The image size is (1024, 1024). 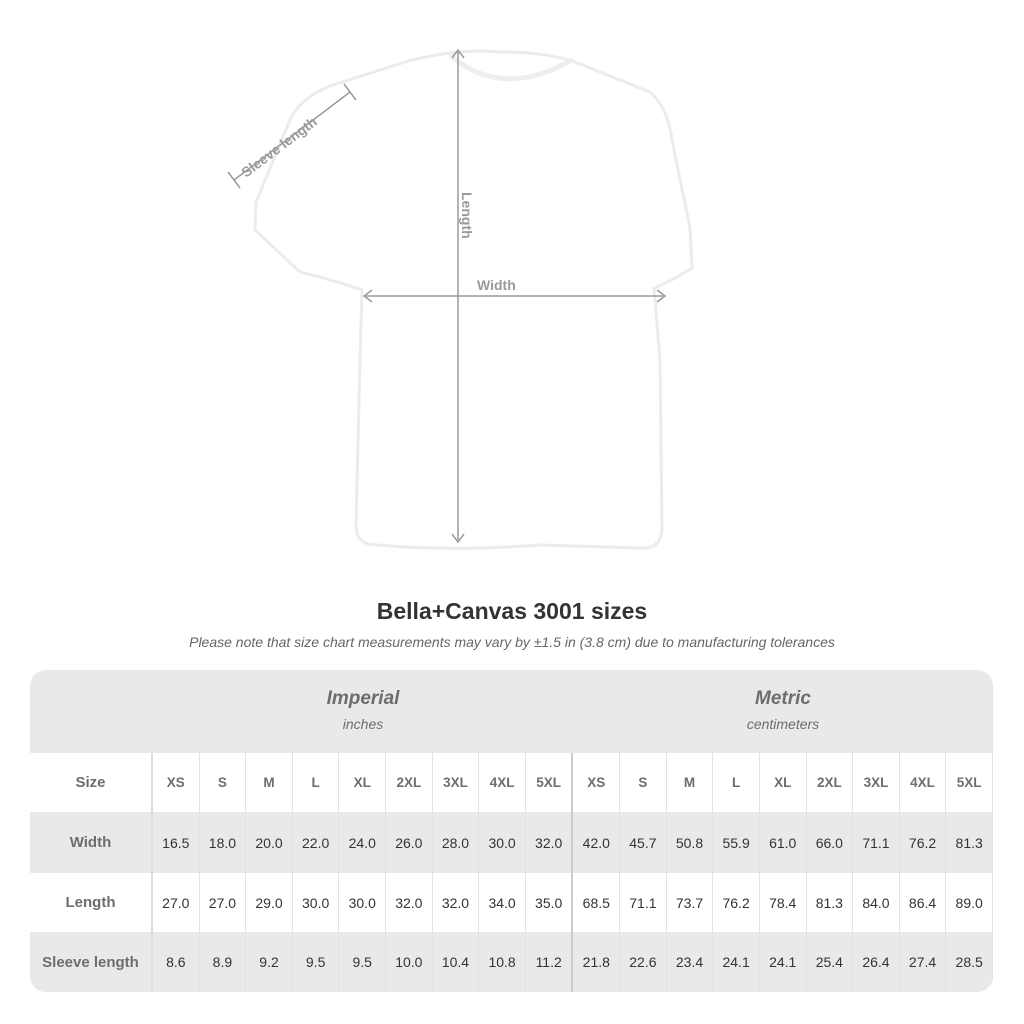 I want to click on imperial-unit: inches, so click(x=363, y=724).